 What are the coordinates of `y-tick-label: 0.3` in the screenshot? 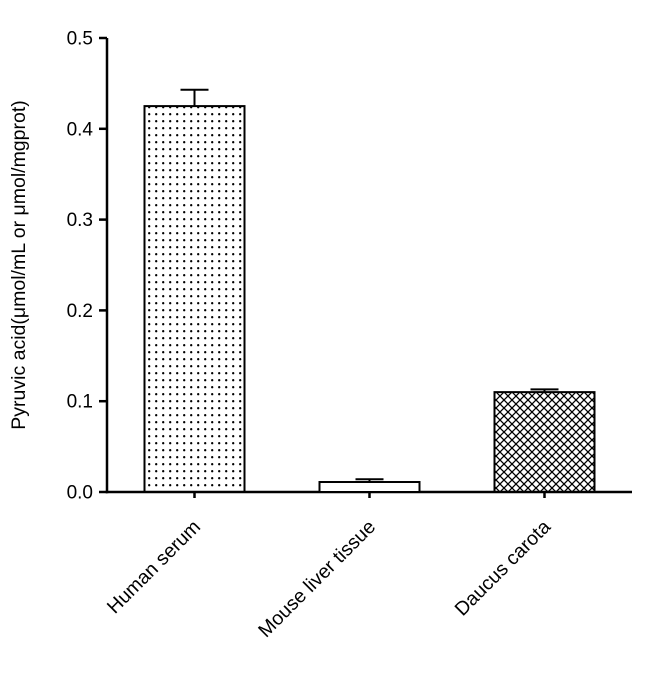 It's located at (80, 220).